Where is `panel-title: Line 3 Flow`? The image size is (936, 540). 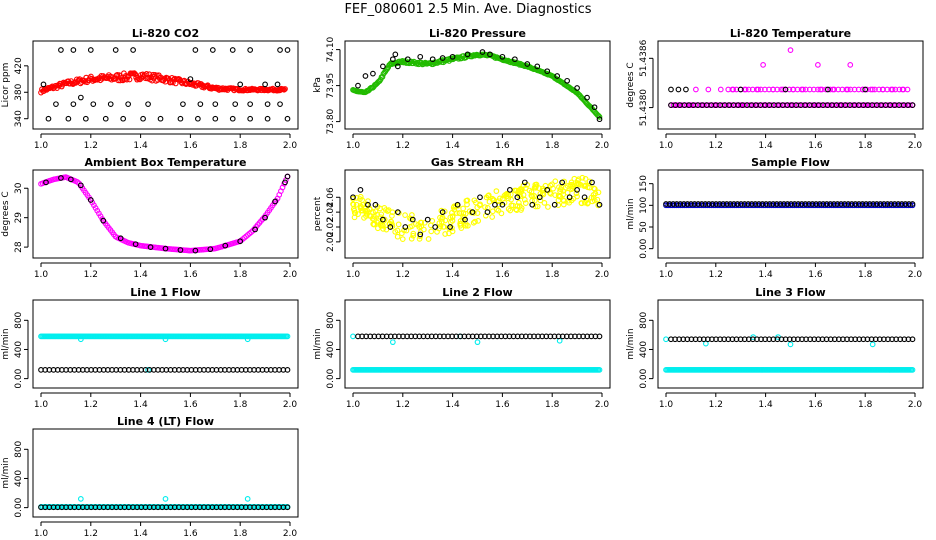 panel-title: Line 3 Flow is located at coordinates (790, 292).